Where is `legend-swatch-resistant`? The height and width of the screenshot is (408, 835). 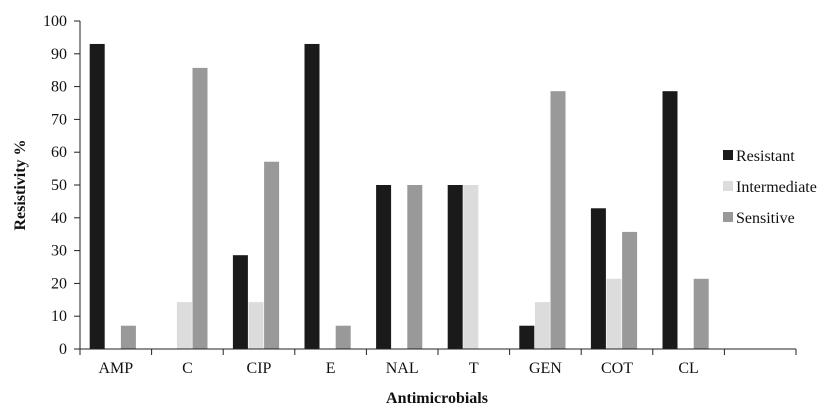
legend-swatch-resistant is located at coordinates (728, 155).